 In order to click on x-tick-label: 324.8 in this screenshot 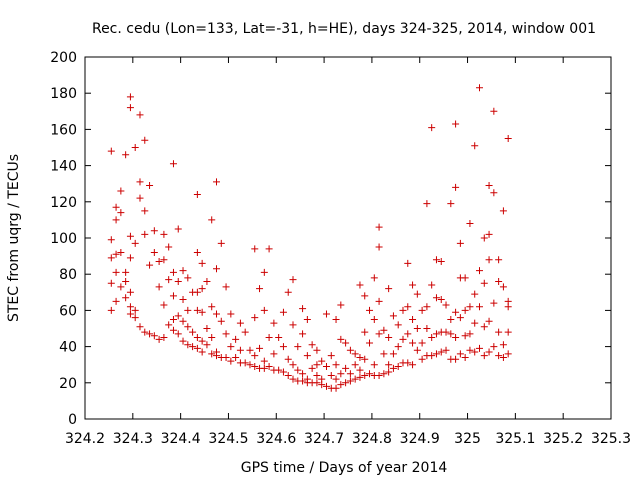, I will do `click(372, 439)`.